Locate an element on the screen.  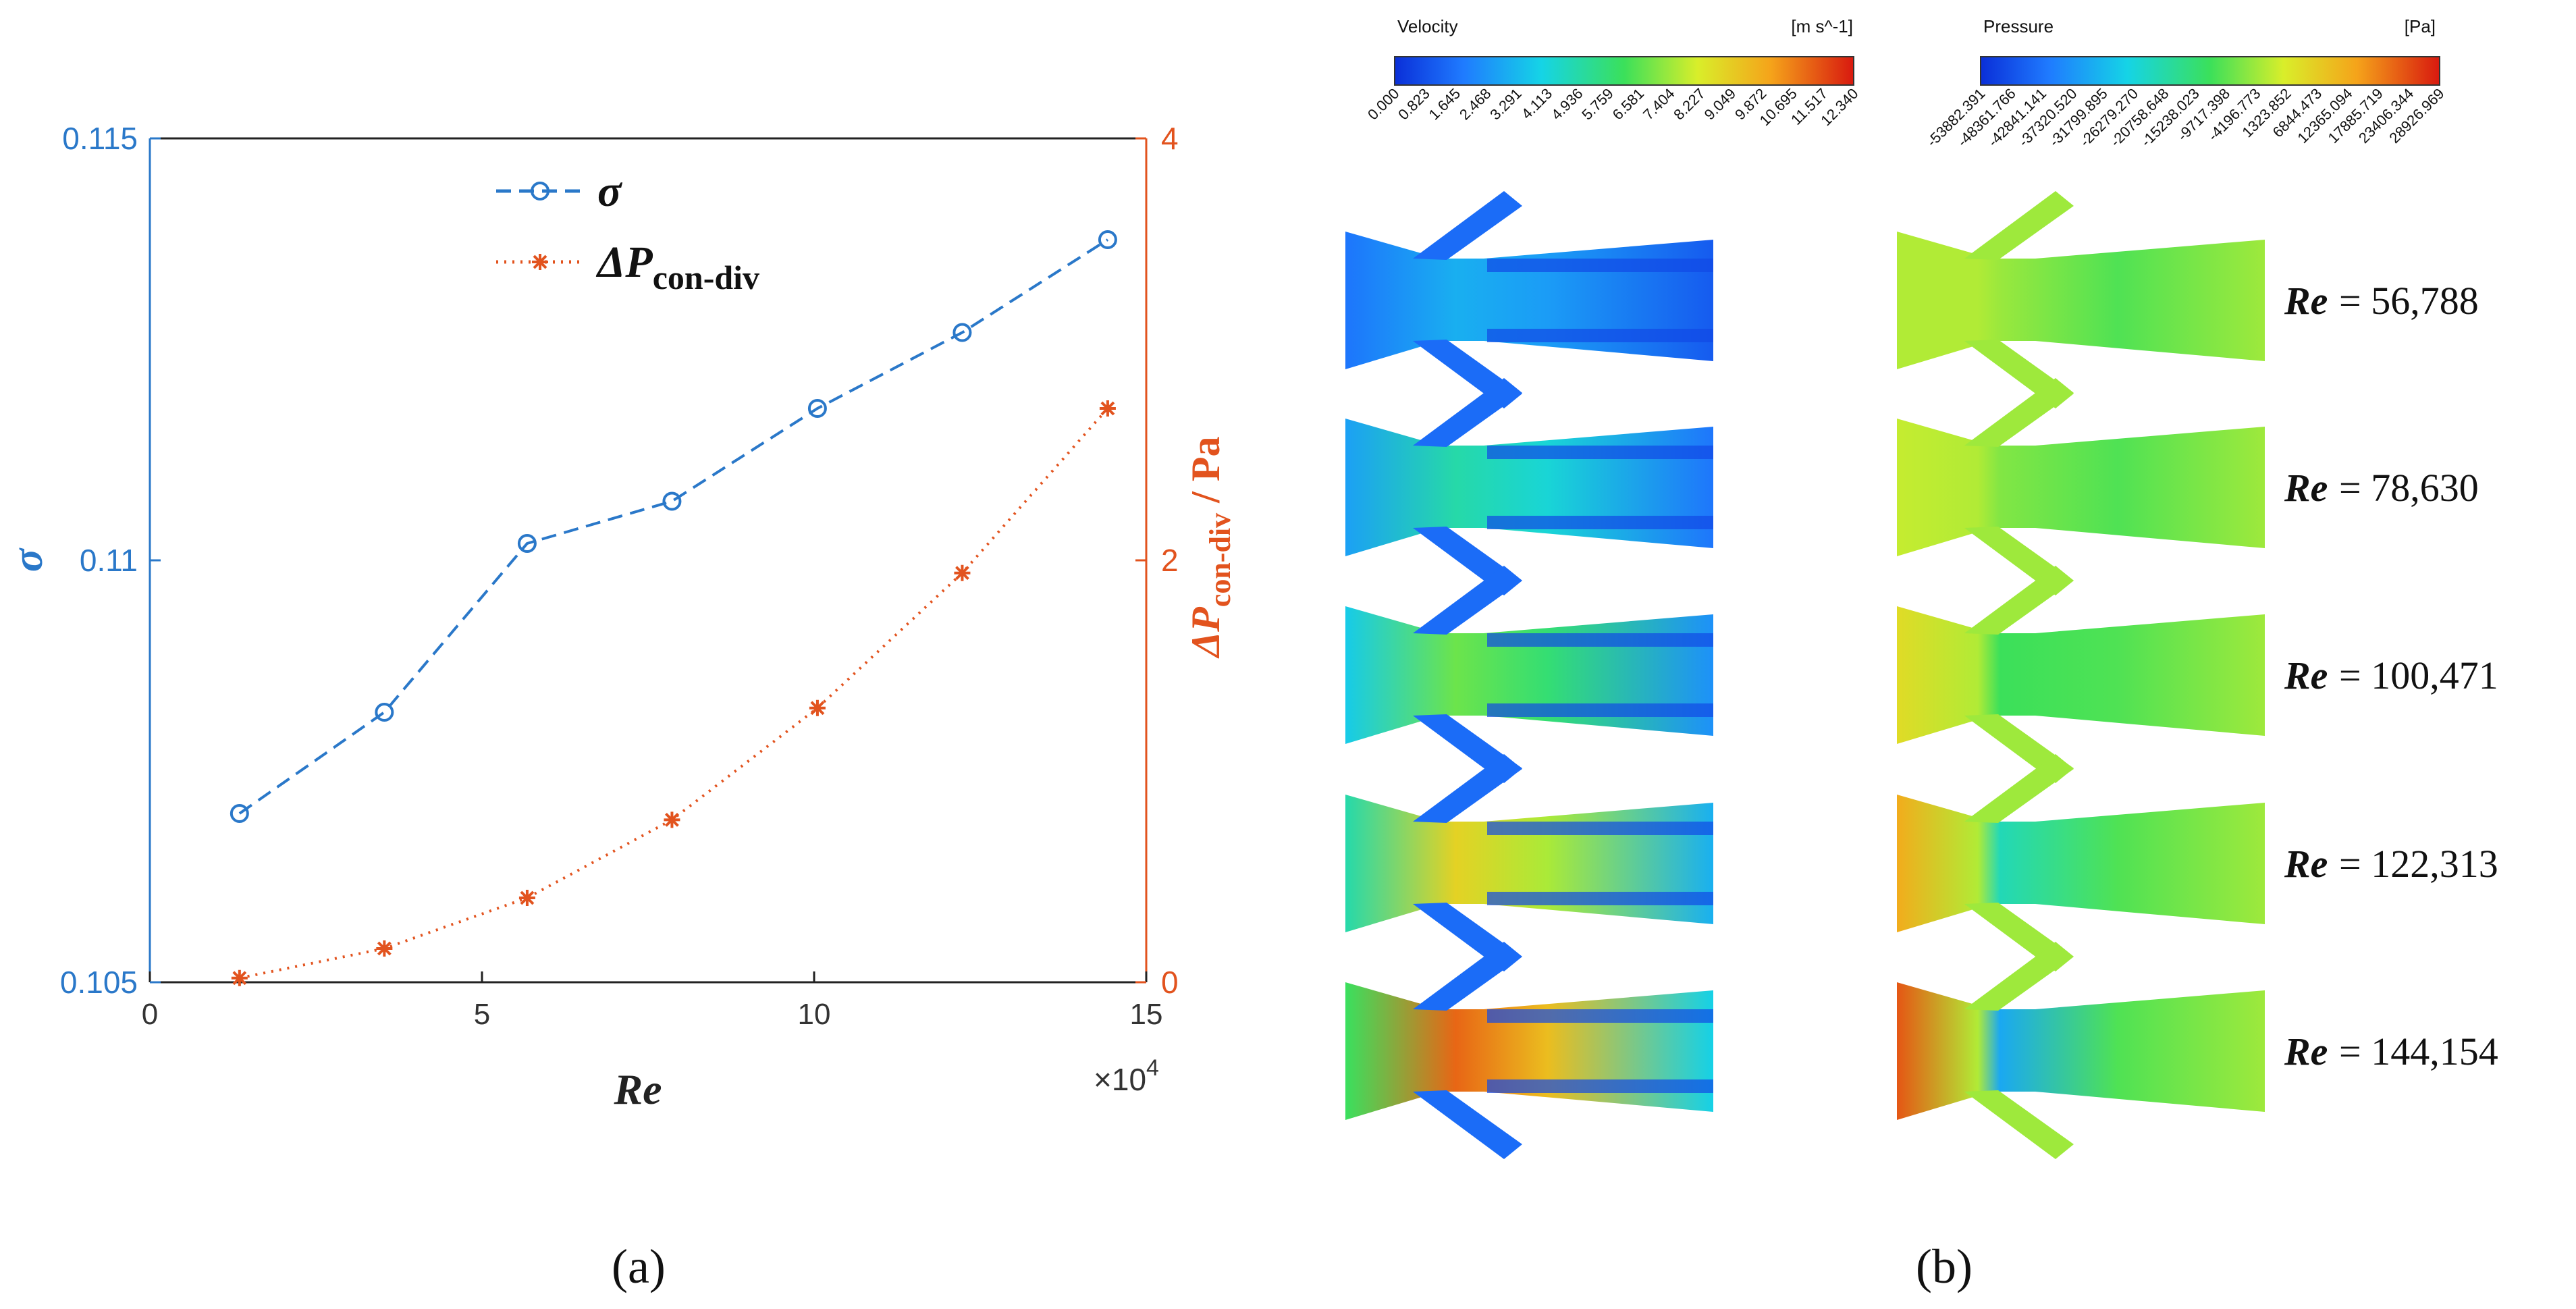
re-label-value: = 56,788 is located at coordinates (2409, 301).